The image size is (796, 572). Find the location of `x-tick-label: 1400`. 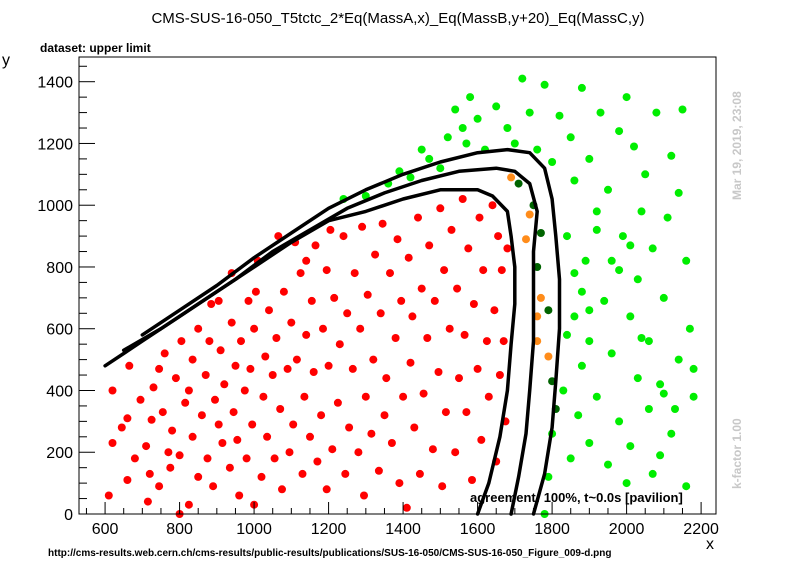

x-tick-label: 1400 is located at coordinates (403, 529).